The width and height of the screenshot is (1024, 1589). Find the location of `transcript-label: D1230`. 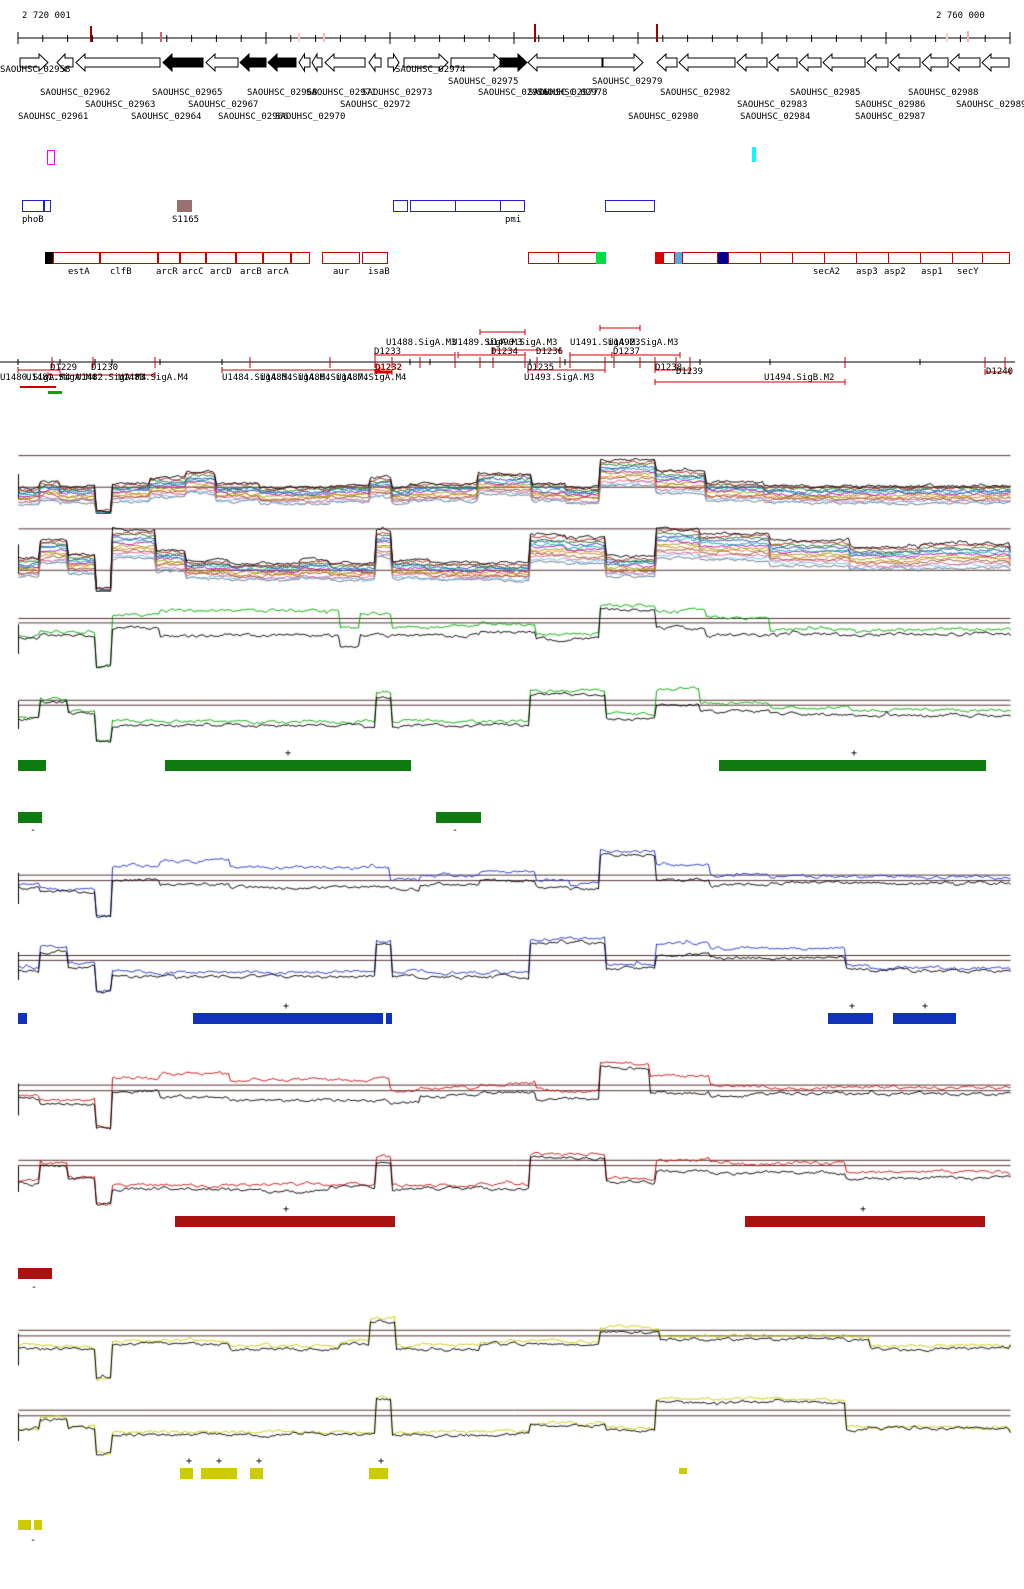

transcript-label: D1230 is located at coordinates (105, 368).